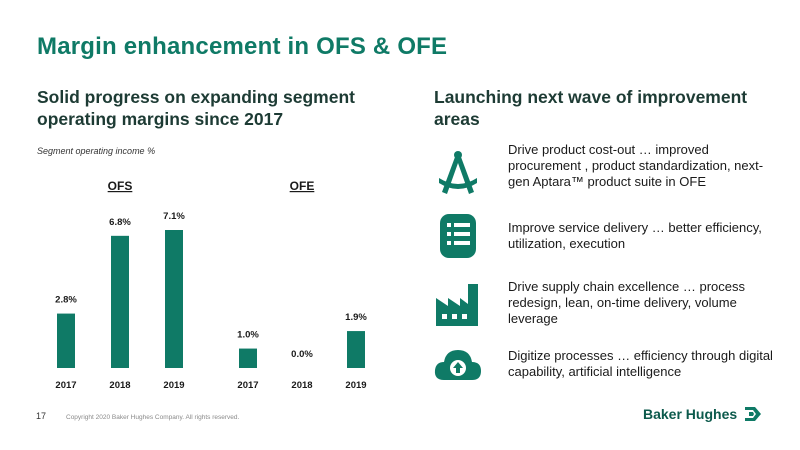 The width and height of the screenshot is (800, 450). Describe the element at coordinates (356, 317) in the screenshot. I see `data-label: 1.9%` at that location.